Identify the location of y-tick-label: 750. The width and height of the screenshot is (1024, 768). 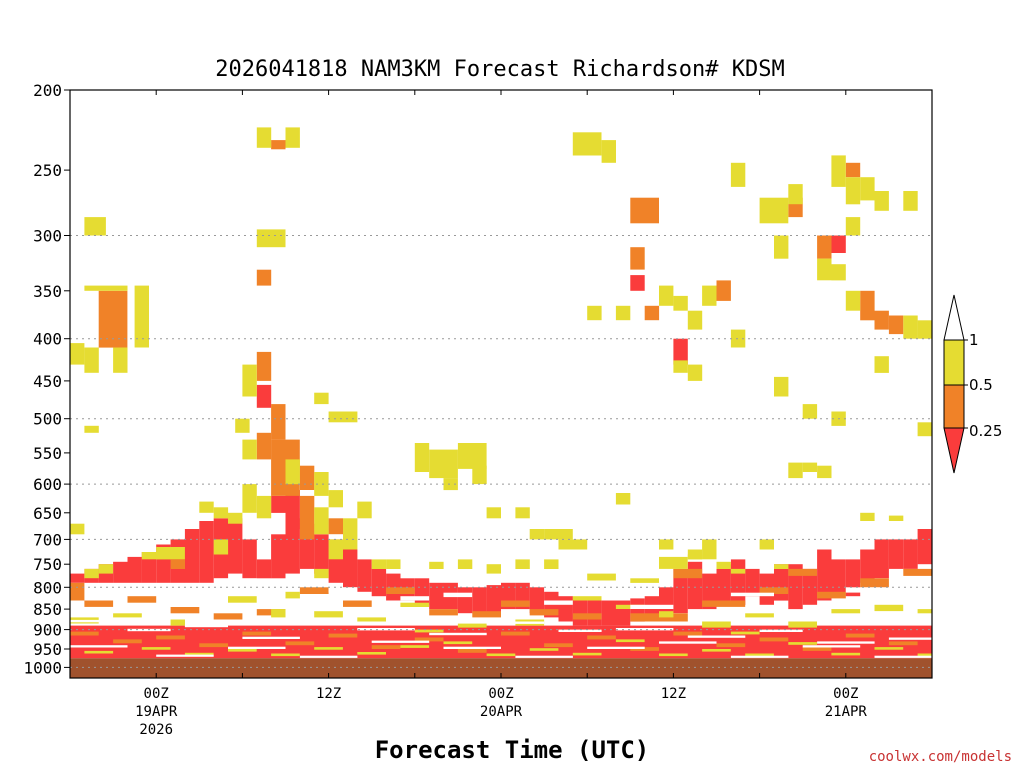
(47, 564).